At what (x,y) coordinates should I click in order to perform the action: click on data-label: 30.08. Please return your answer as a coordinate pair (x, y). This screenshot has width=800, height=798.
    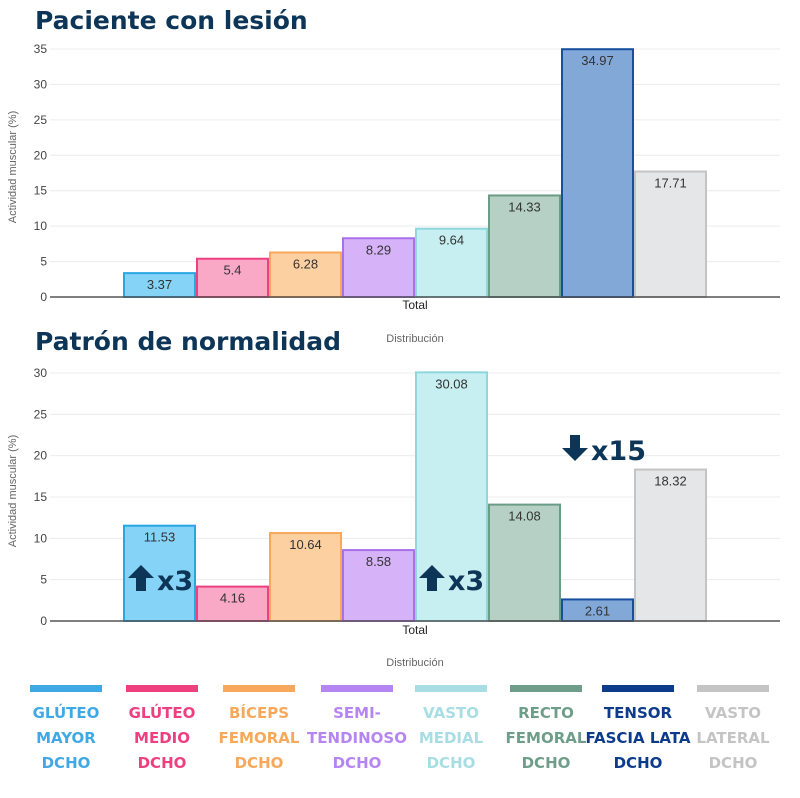
    Looking at the image, I should click on (451, 383).